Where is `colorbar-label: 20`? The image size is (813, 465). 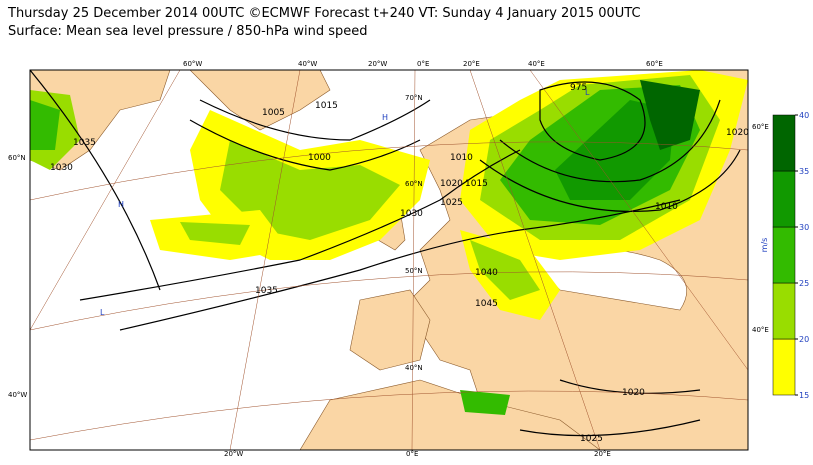
colorbar-label: 20 is located at coordinates (804, 339).